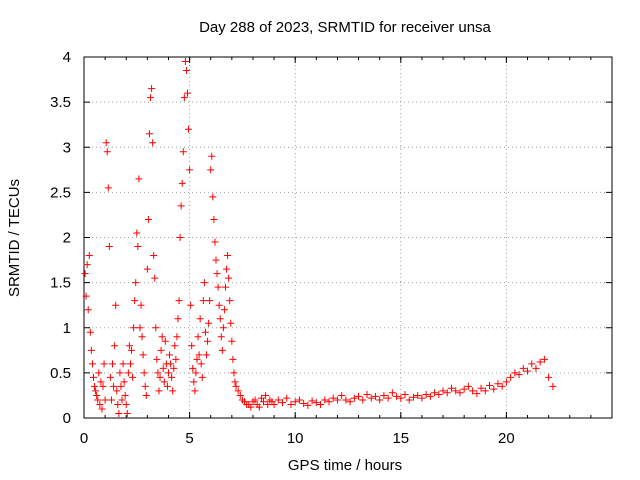  Describe the element at coordinates (345, 465) in the screenshot. I see `x-axis-label: GPS time / hours` at that location.